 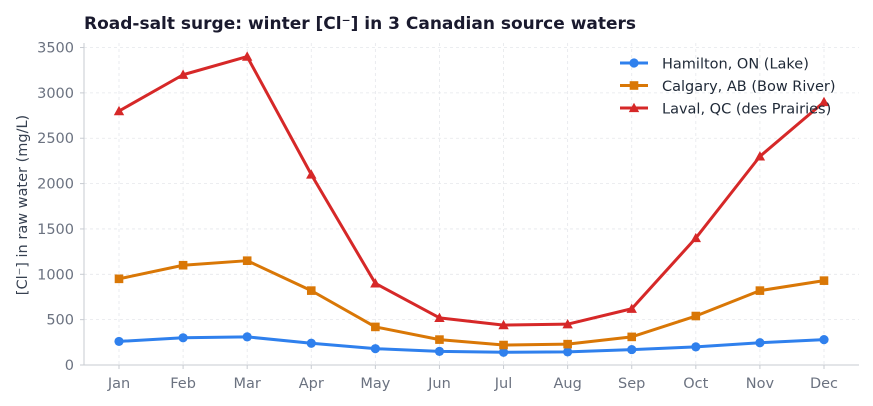 I want to click on x-tick-label: Jul, so click(x=503, y=384).